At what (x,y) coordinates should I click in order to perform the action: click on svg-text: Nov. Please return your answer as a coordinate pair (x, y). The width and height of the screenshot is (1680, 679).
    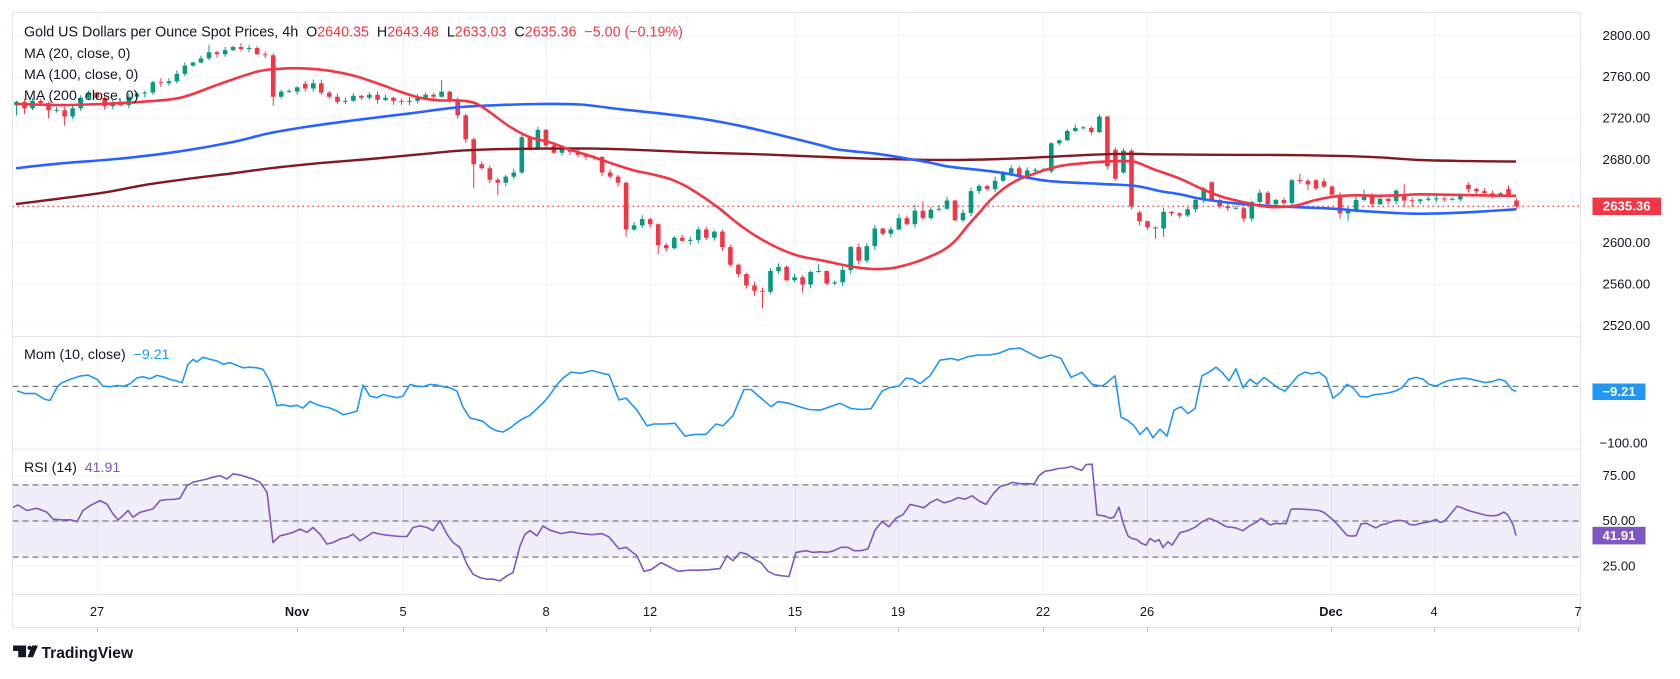
    Looking at the image, I should click on (297, 611).